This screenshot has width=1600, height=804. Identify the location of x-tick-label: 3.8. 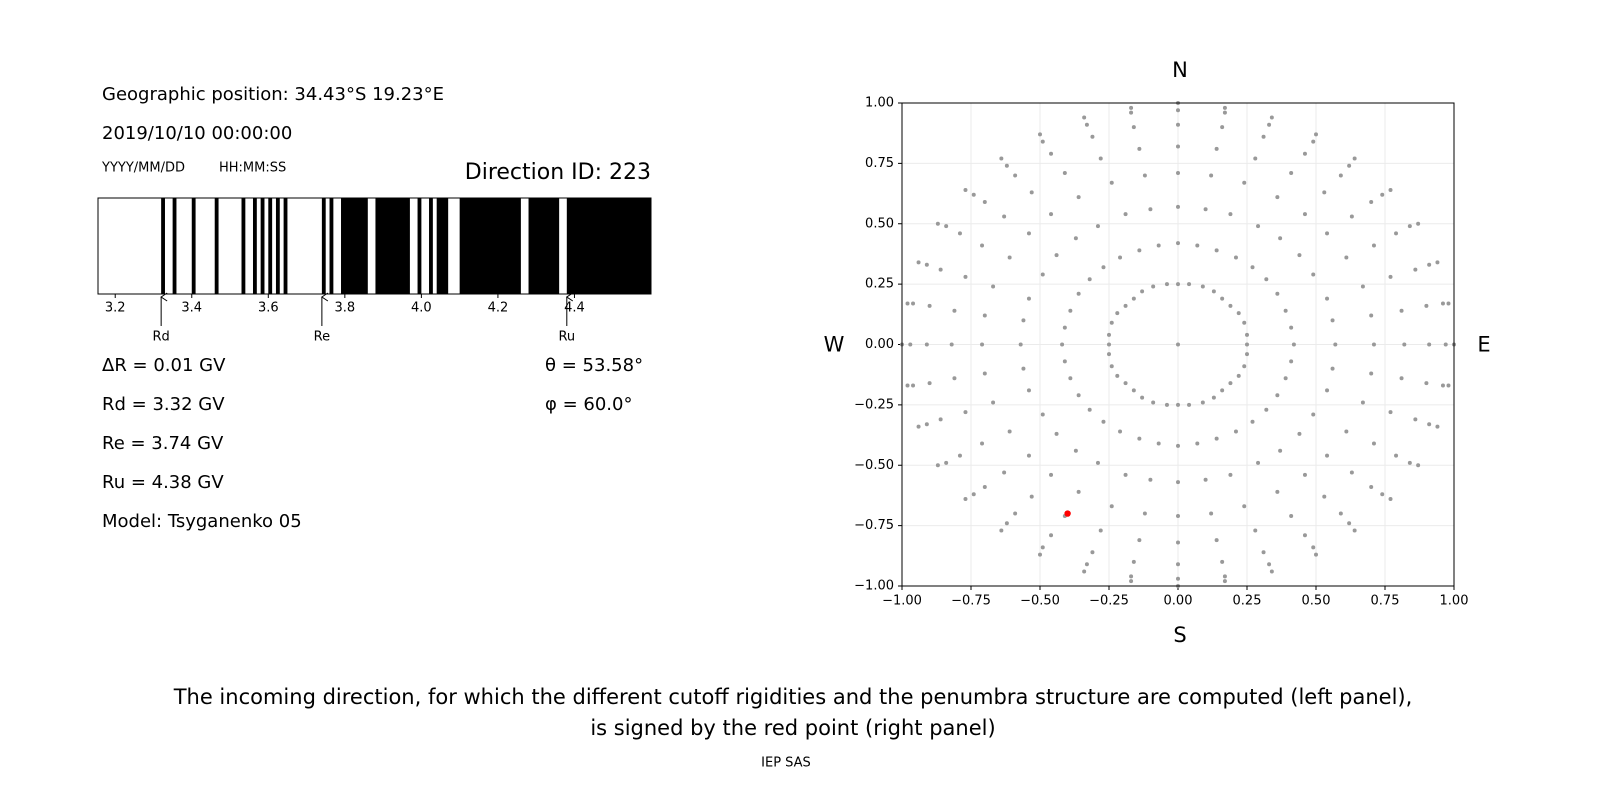
(344, 308).